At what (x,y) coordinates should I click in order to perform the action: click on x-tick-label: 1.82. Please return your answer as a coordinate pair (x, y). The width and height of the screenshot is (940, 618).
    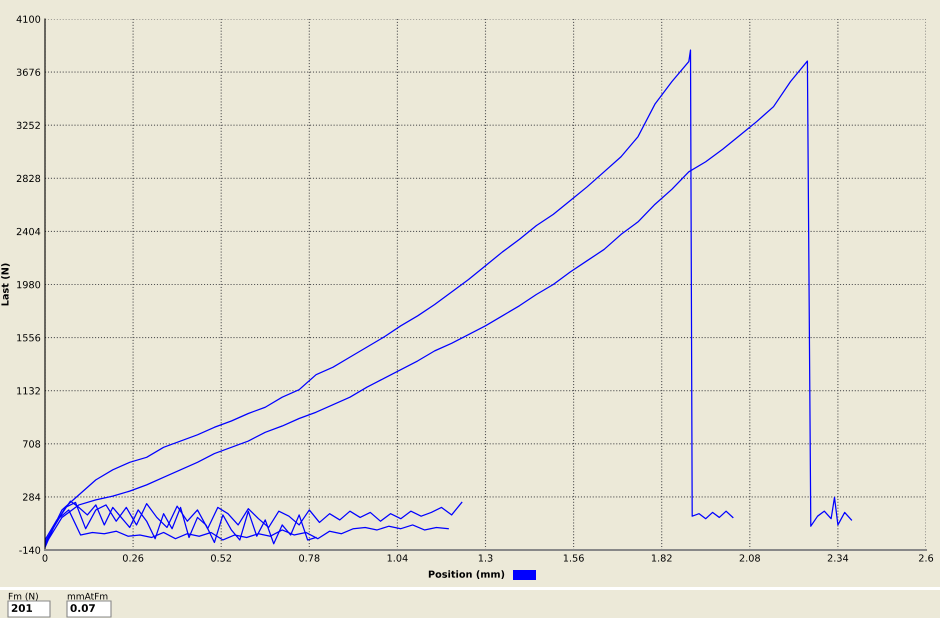
    Looking at the image, I should click on (662, 558).